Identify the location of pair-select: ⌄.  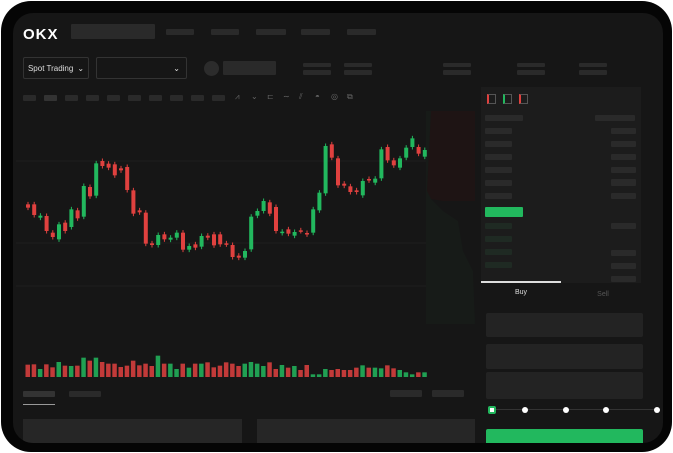
(141, 68).